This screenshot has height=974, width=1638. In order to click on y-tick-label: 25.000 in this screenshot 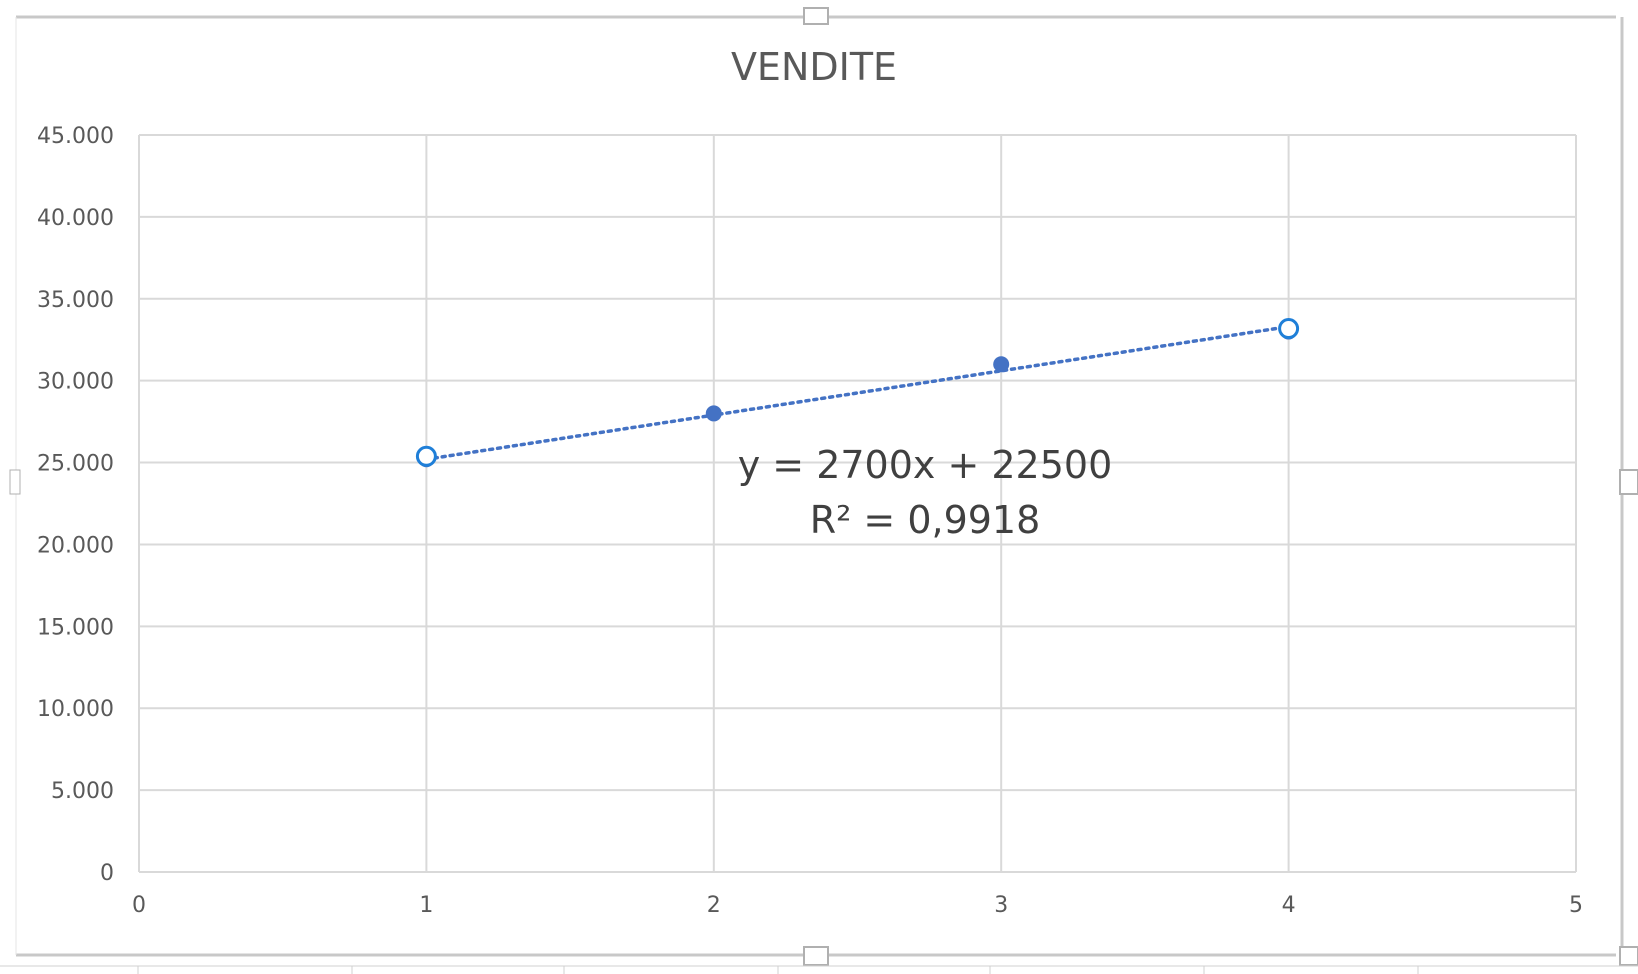, I will do `click(75, 464)`.